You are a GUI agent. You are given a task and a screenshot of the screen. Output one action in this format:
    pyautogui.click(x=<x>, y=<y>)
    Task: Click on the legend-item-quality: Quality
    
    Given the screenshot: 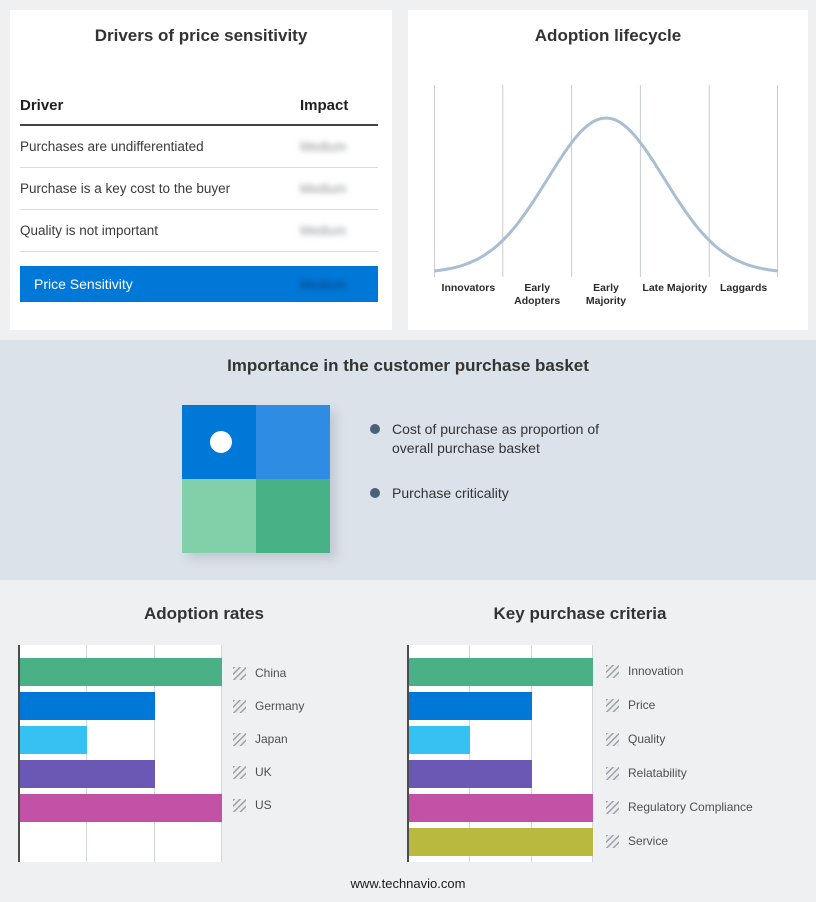 What is the action you would take?
    pyautogui.click(x=679, y=739)
    